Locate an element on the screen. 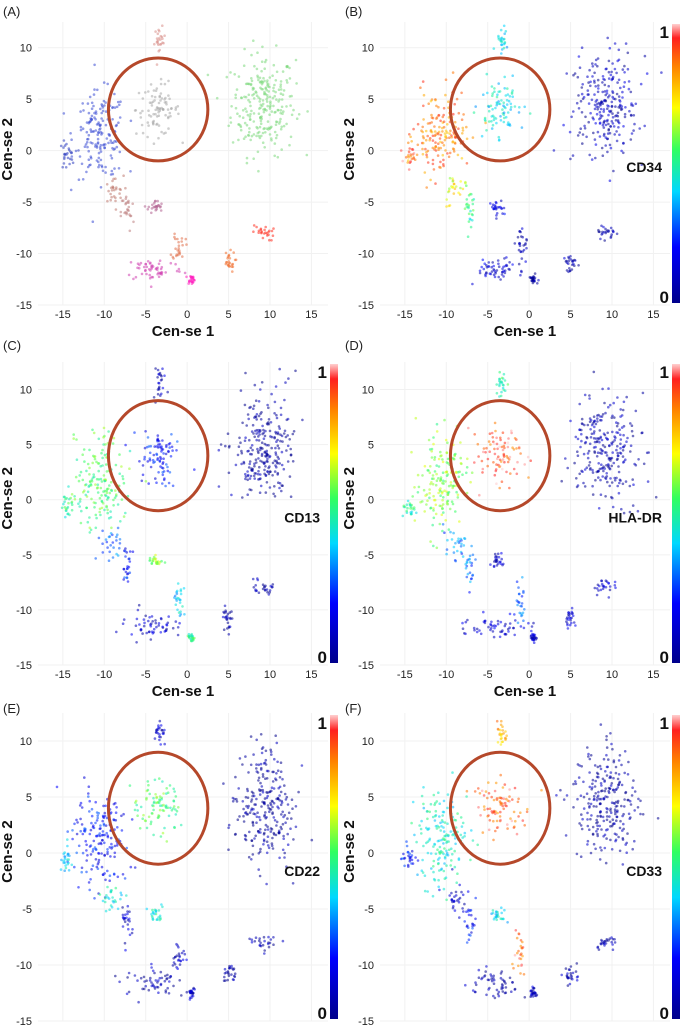 The height and width of the screenshot is (1026, 684). colorbar-min-label: 0 is located at coordinates (664, 657).